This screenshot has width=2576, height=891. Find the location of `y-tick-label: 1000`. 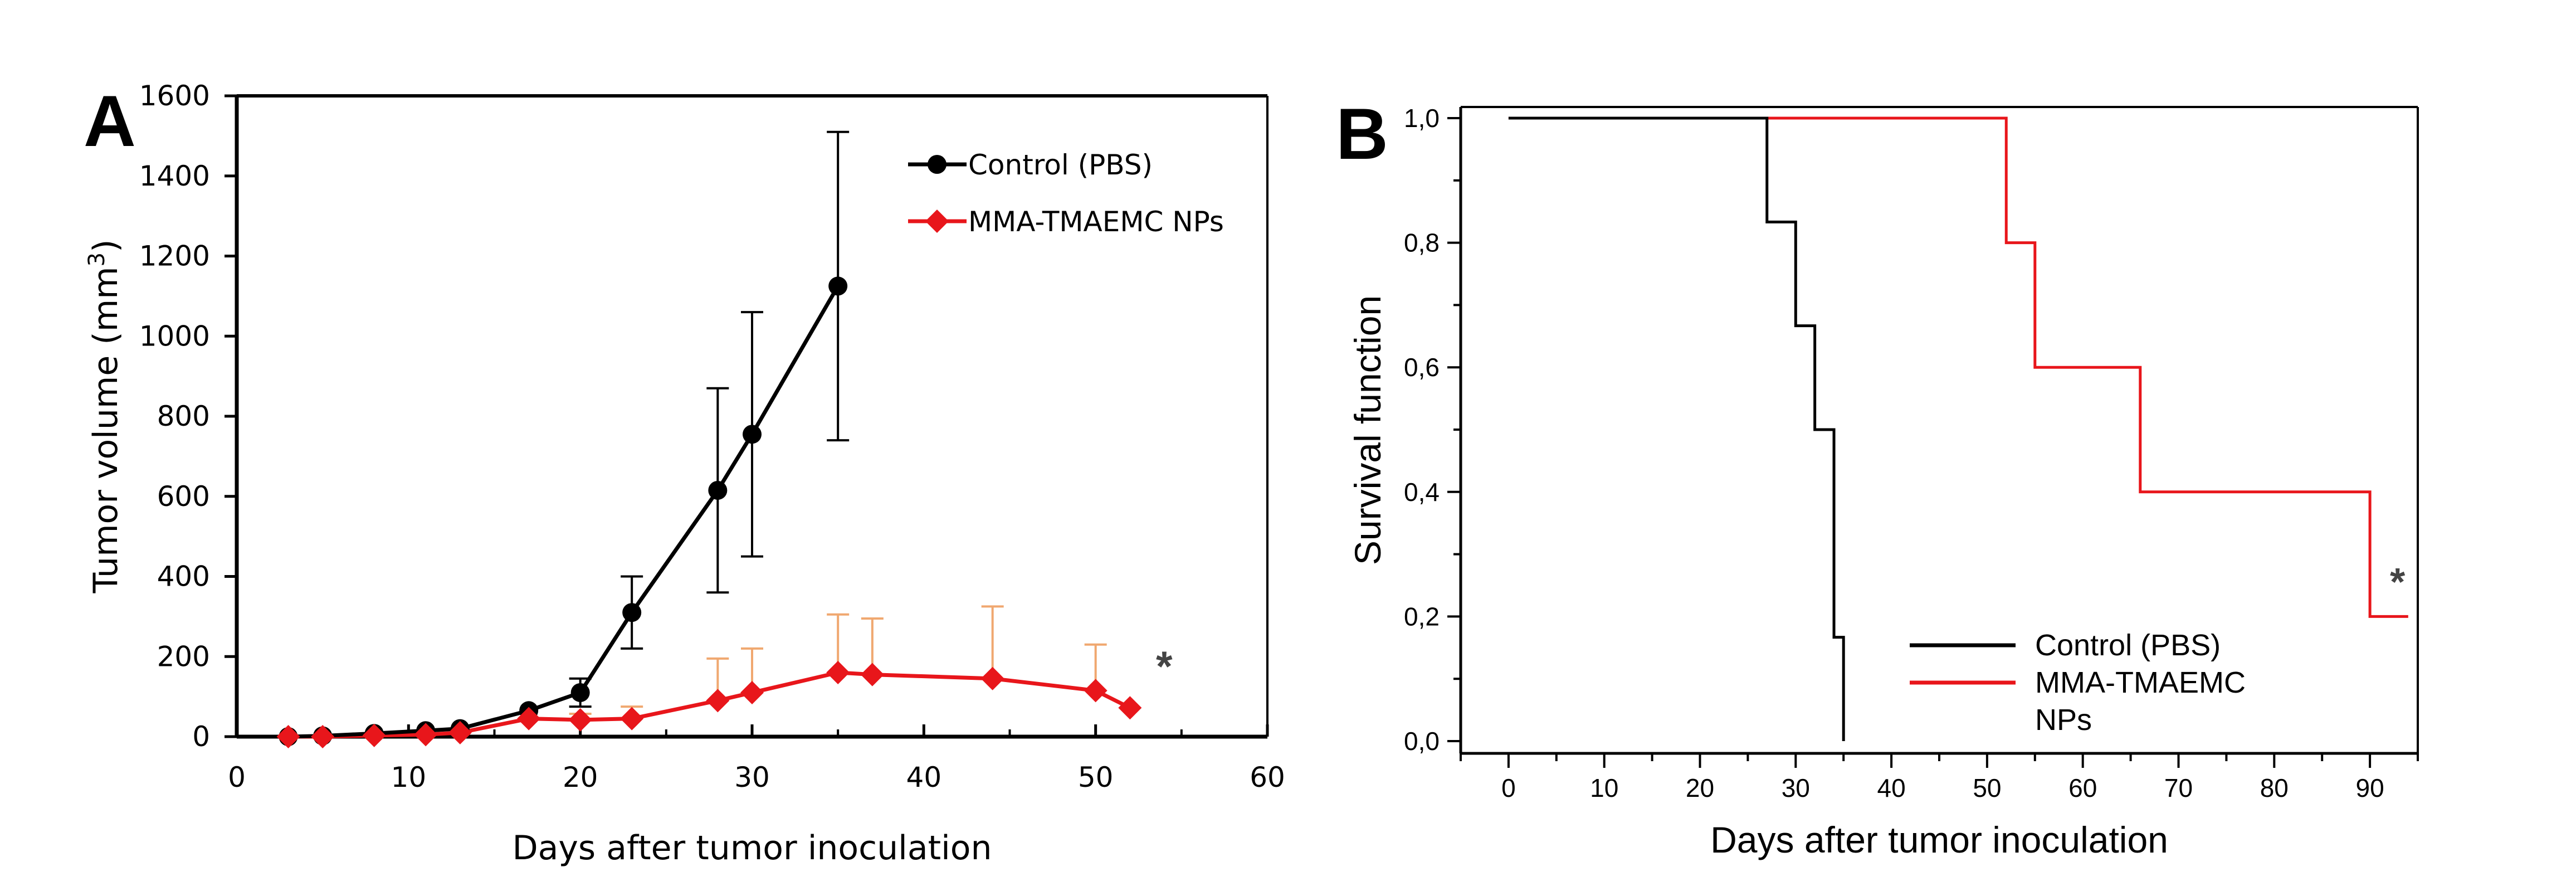

y-tick-label: 1000 is located at coordinates (174, 336).